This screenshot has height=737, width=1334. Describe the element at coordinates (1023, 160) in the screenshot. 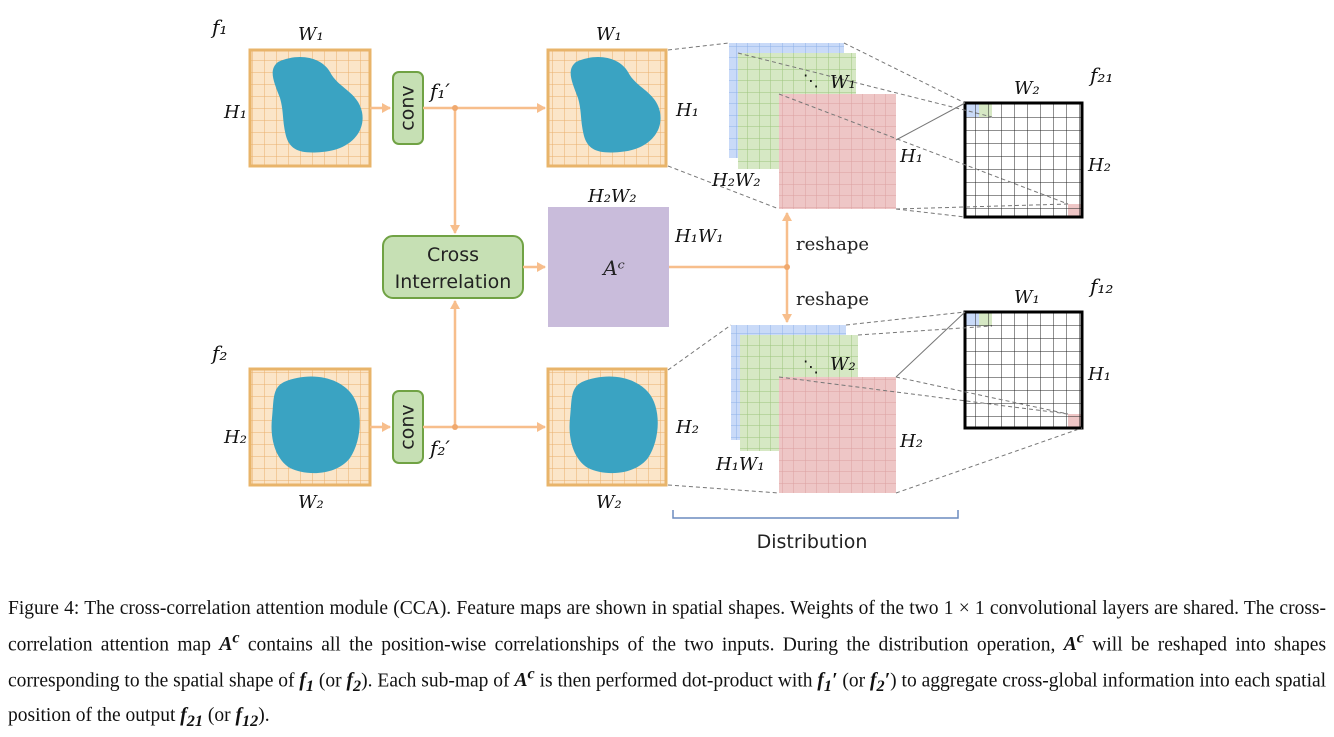

I see `output-map-f21` at that location.